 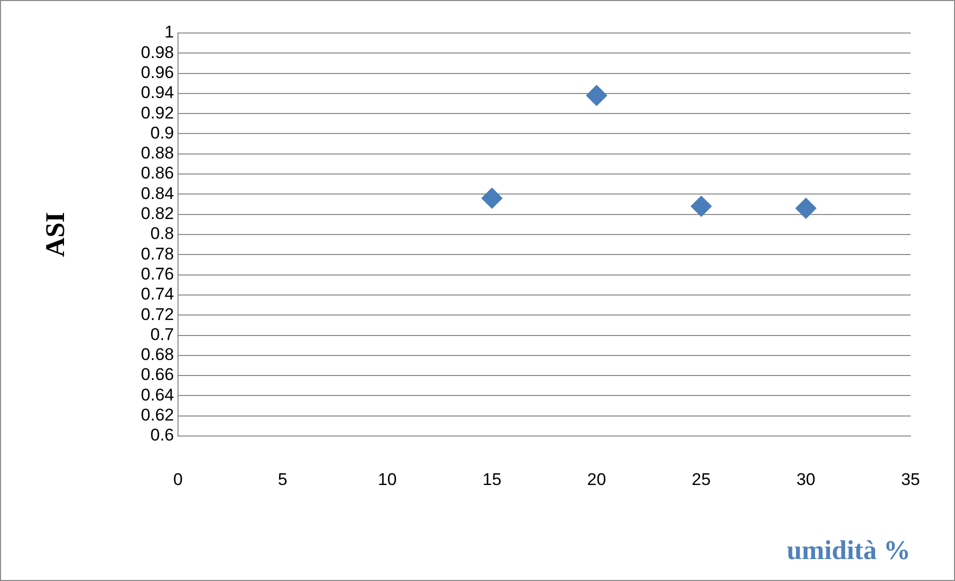 I want to click on y-tick-label: 0.8, so click(x=162, y=234).